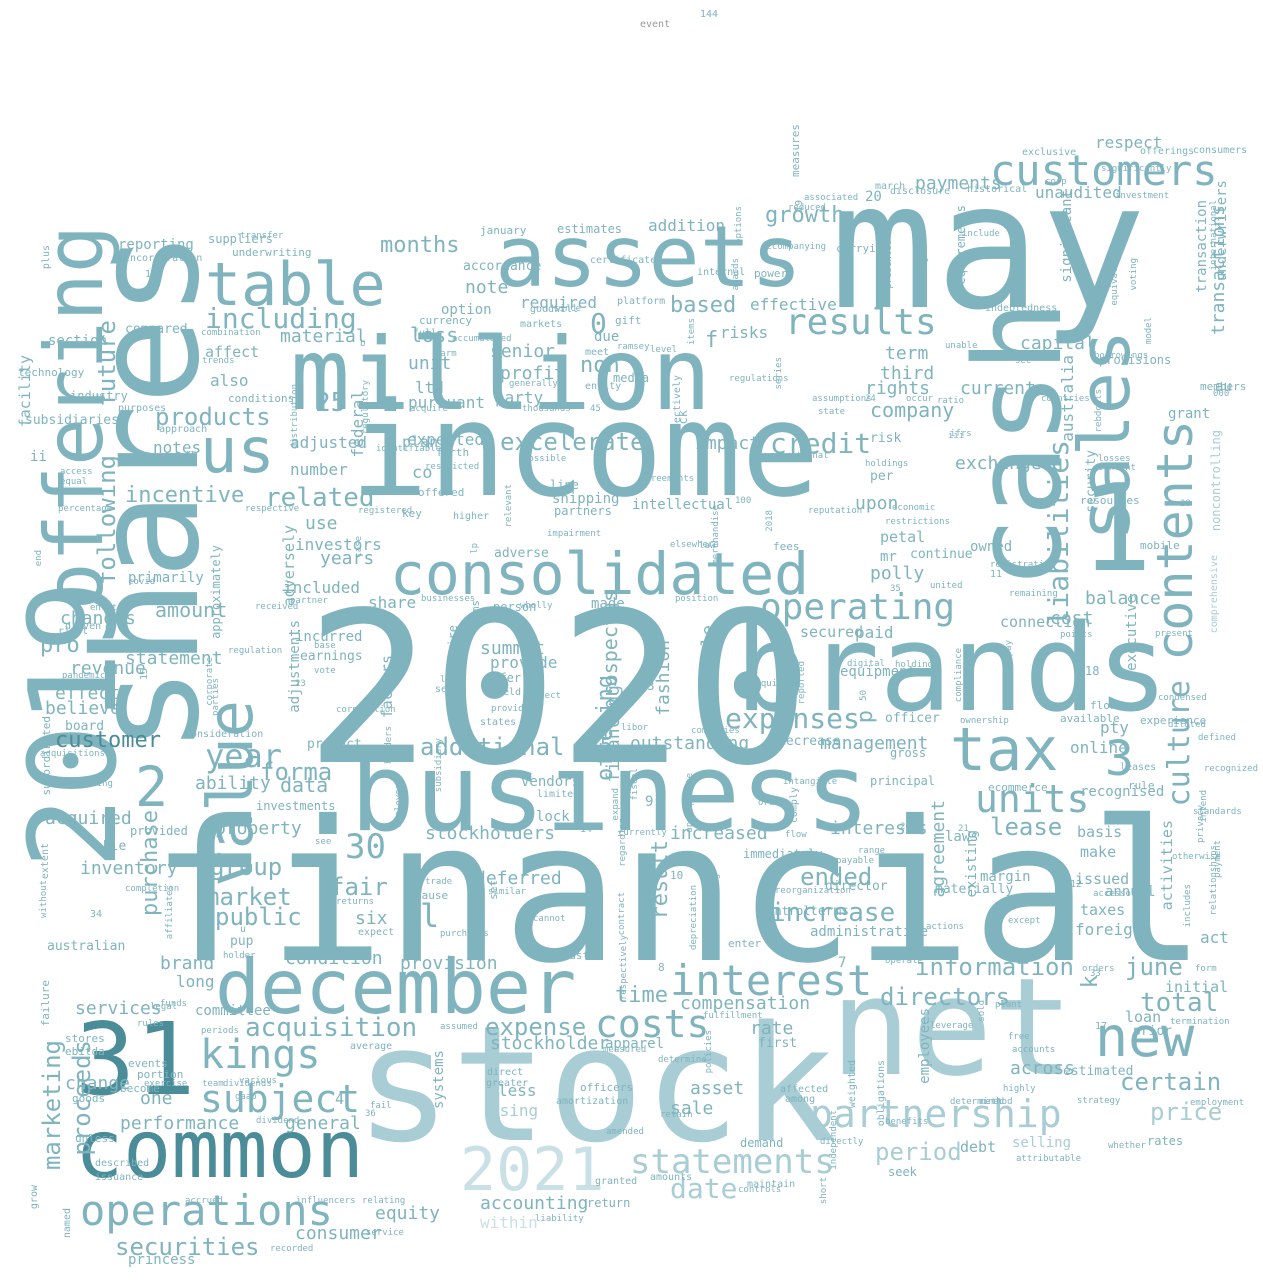 The image size is (1263, 1280). What do you see at coordinates (1058, 343) in the screenshot?
I see `cloud-word: capital` at bounding box center [1058, 343].